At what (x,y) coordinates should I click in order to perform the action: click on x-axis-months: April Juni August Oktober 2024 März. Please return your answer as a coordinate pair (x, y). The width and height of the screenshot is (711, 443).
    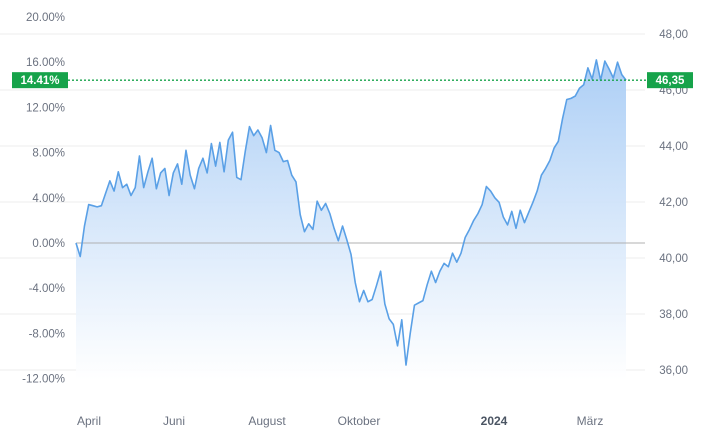
    Looking at the image, I should click on (340, 421).